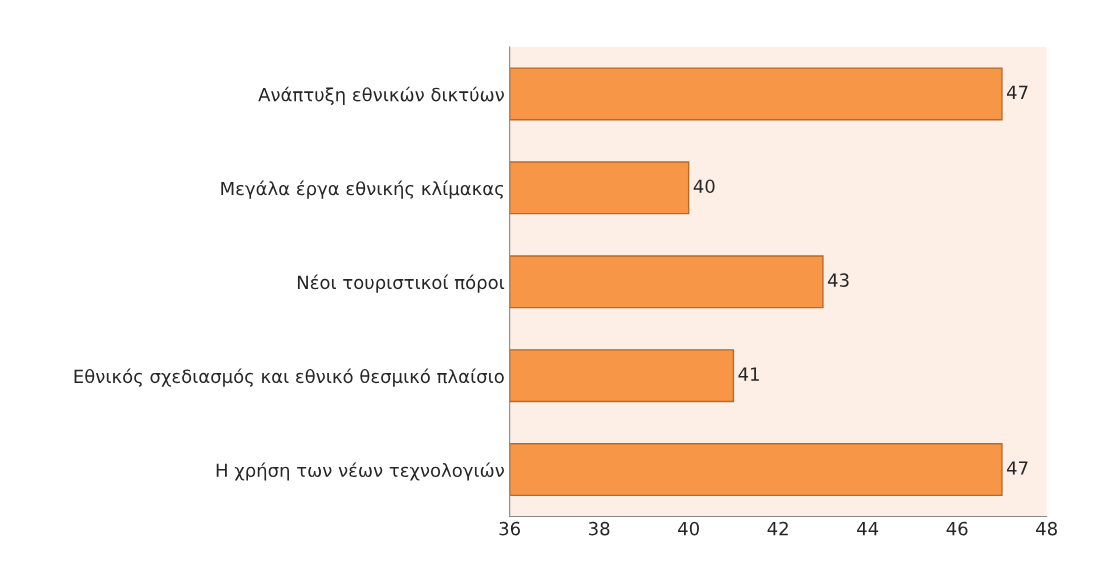 This screenshot has width=1096, height=587. Describe the element at coordinates (957, 528) in the screenshot. I see `x-tick-label: 46` at that location.